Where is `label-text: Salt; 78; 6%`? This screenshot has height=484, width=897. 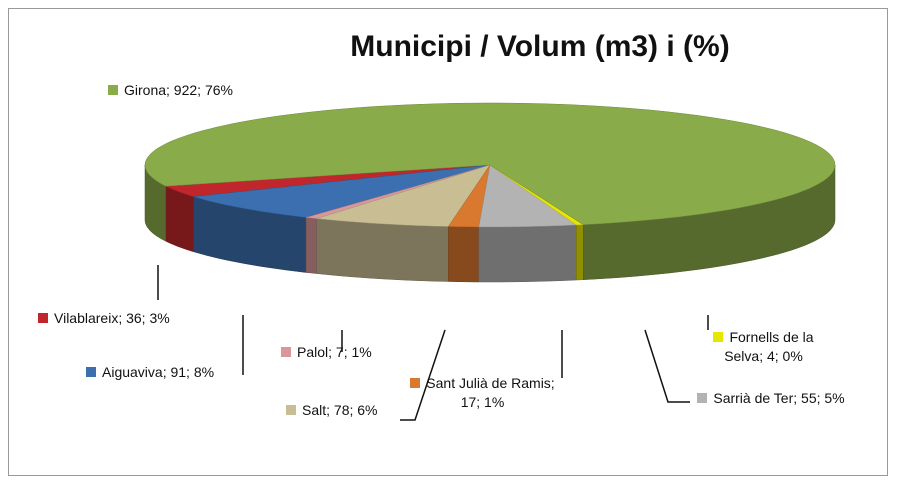
label-text: Salt; 78; 6% is located at coordinates (340, 410).